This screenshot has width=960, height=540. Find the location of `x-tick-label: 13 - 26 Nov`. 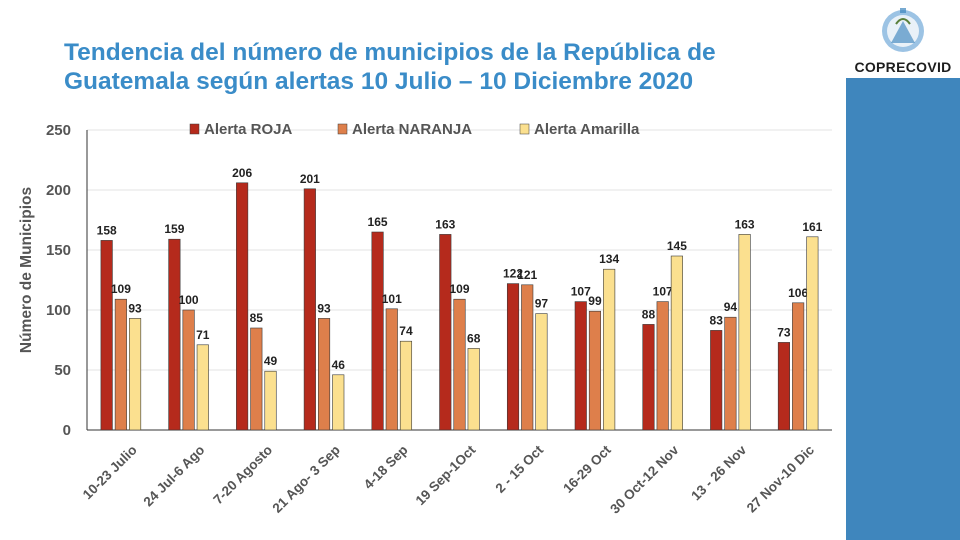

x-tick-label: 13 - 26 Nov is located at coordinates (718, 472).